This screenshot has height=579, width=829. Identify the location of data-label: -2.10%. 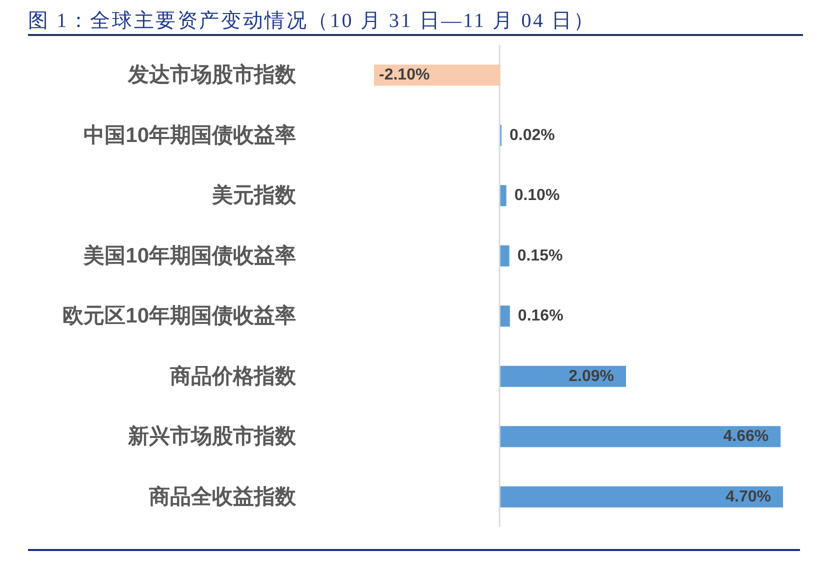
(404, 75).